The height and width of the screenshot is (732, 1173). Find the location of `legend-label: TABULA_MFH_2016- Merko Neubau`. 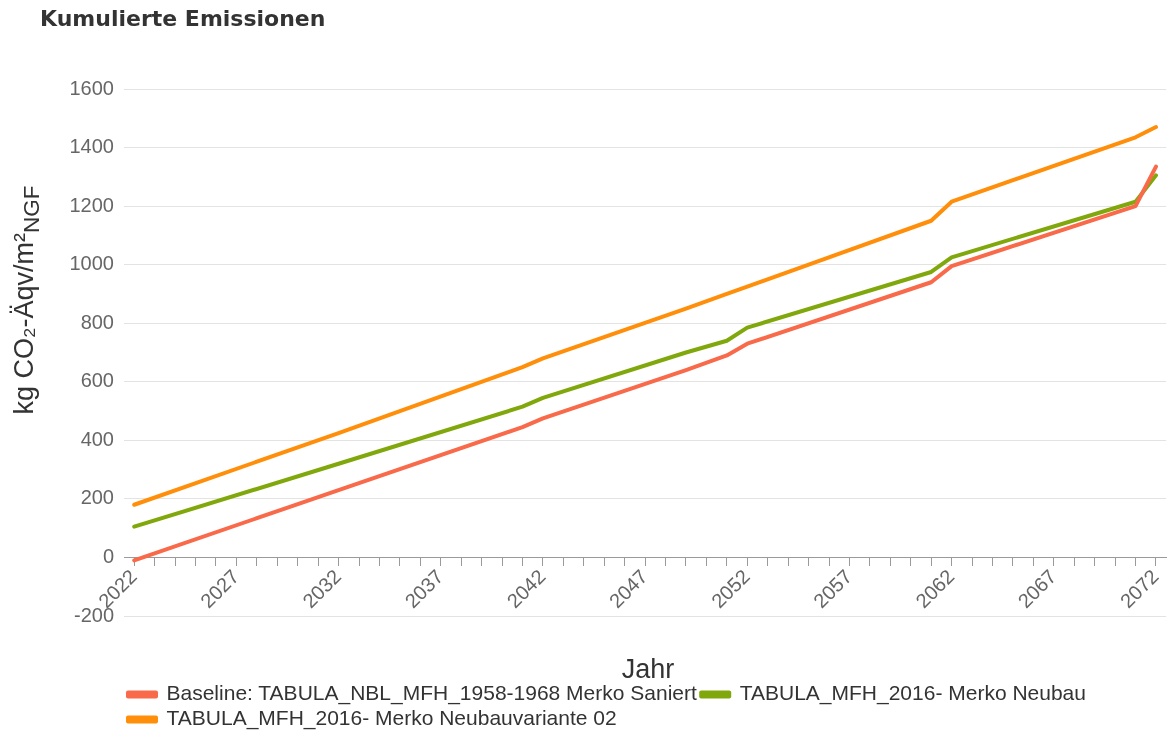

legend-label: TABULA_MFH_2016- Merko Neubau is located at coordinates (912, 693).